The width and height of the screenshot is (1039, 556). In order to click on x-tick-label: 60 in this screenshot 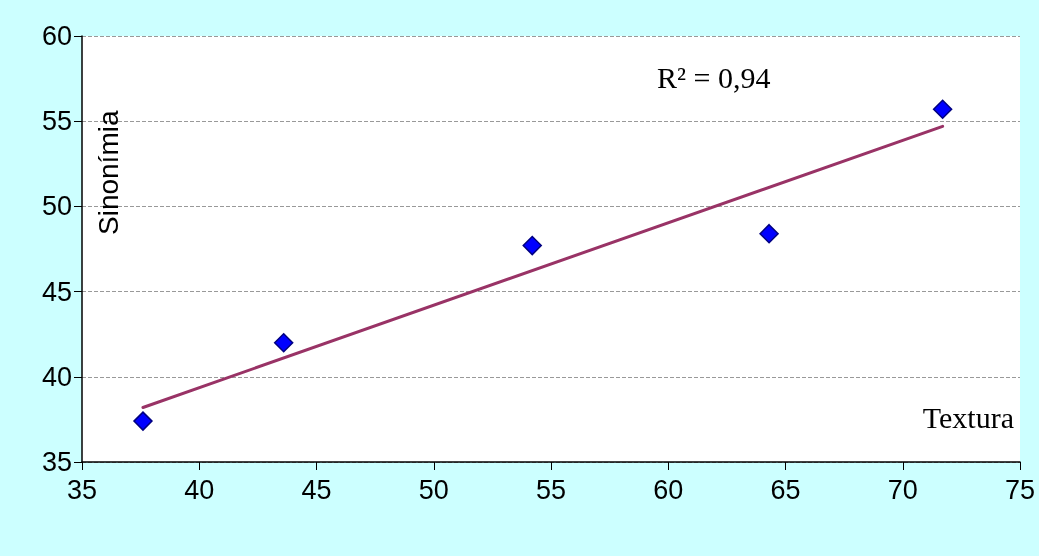, I will do `click(668, 489)`.